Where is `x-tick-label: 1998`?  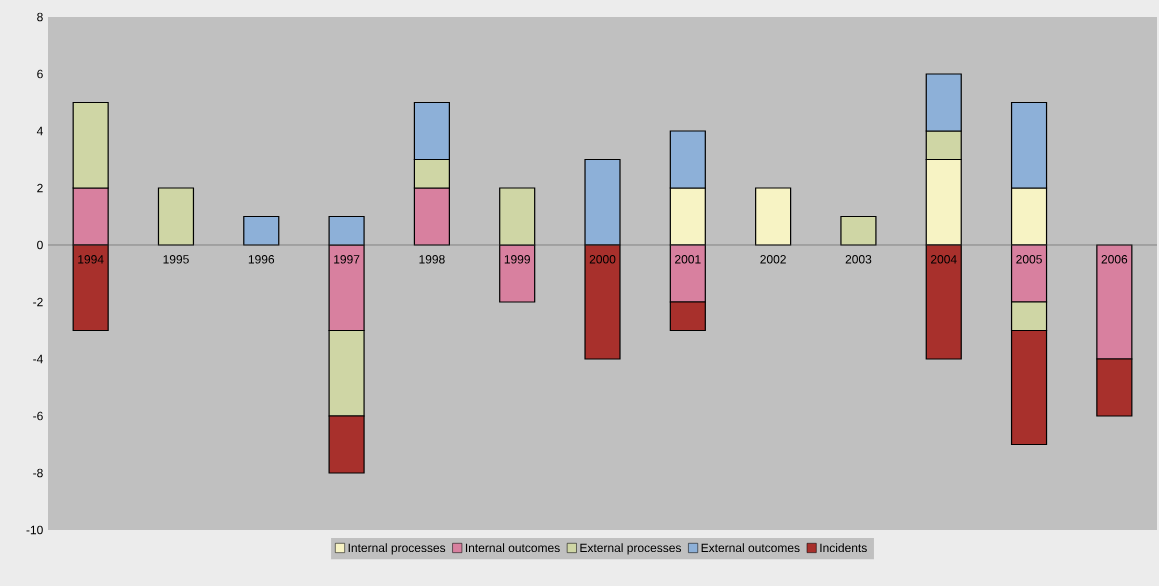
x-tick-label: 1998 is located at coordinates (432, 259).